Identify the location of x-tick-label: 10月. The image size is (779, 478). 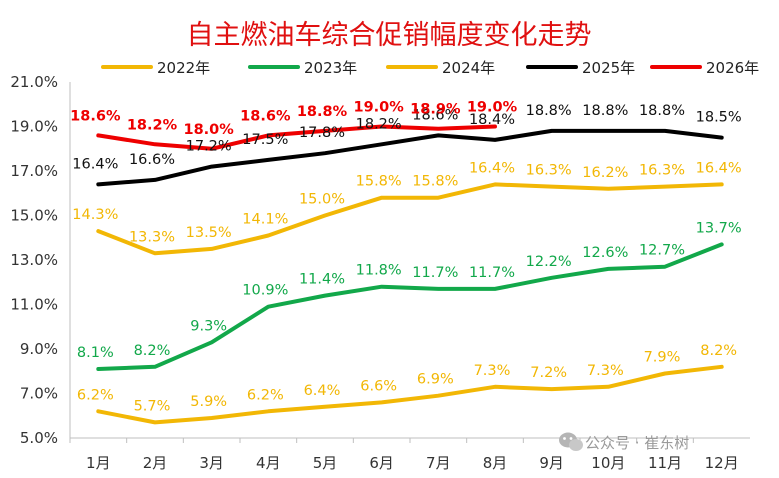
(608, 463).